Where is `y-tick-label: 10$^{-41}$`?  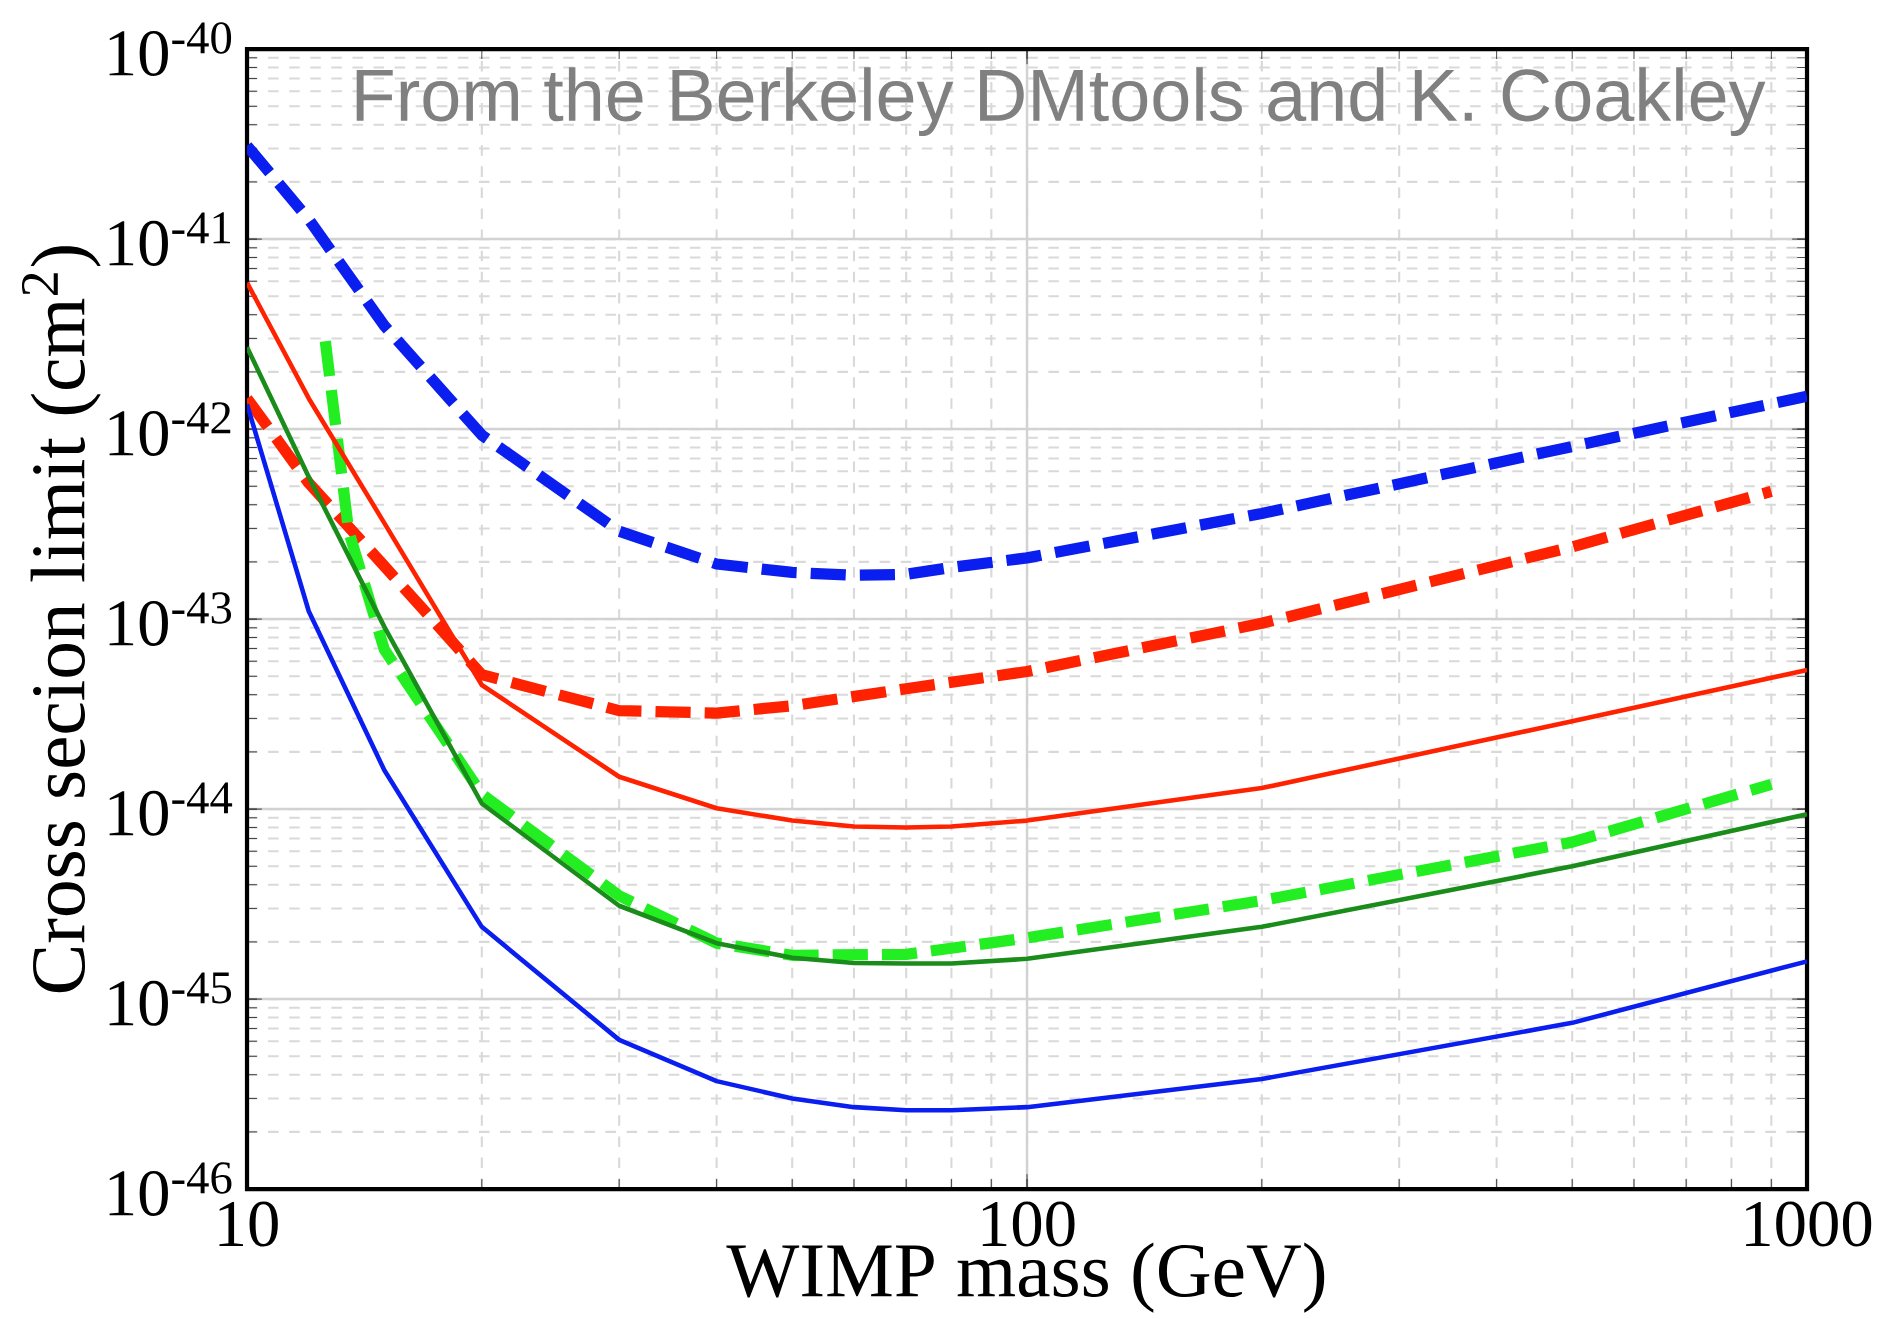
y-tick-label: 10$^{-41}$ is located at coordinates (170, 239).